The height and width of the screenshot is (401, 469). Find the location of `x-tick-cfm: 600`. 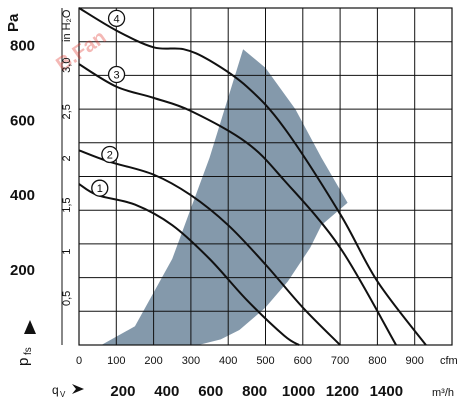

x-tick-cfm: 600 is located at coordinates (303, 361).